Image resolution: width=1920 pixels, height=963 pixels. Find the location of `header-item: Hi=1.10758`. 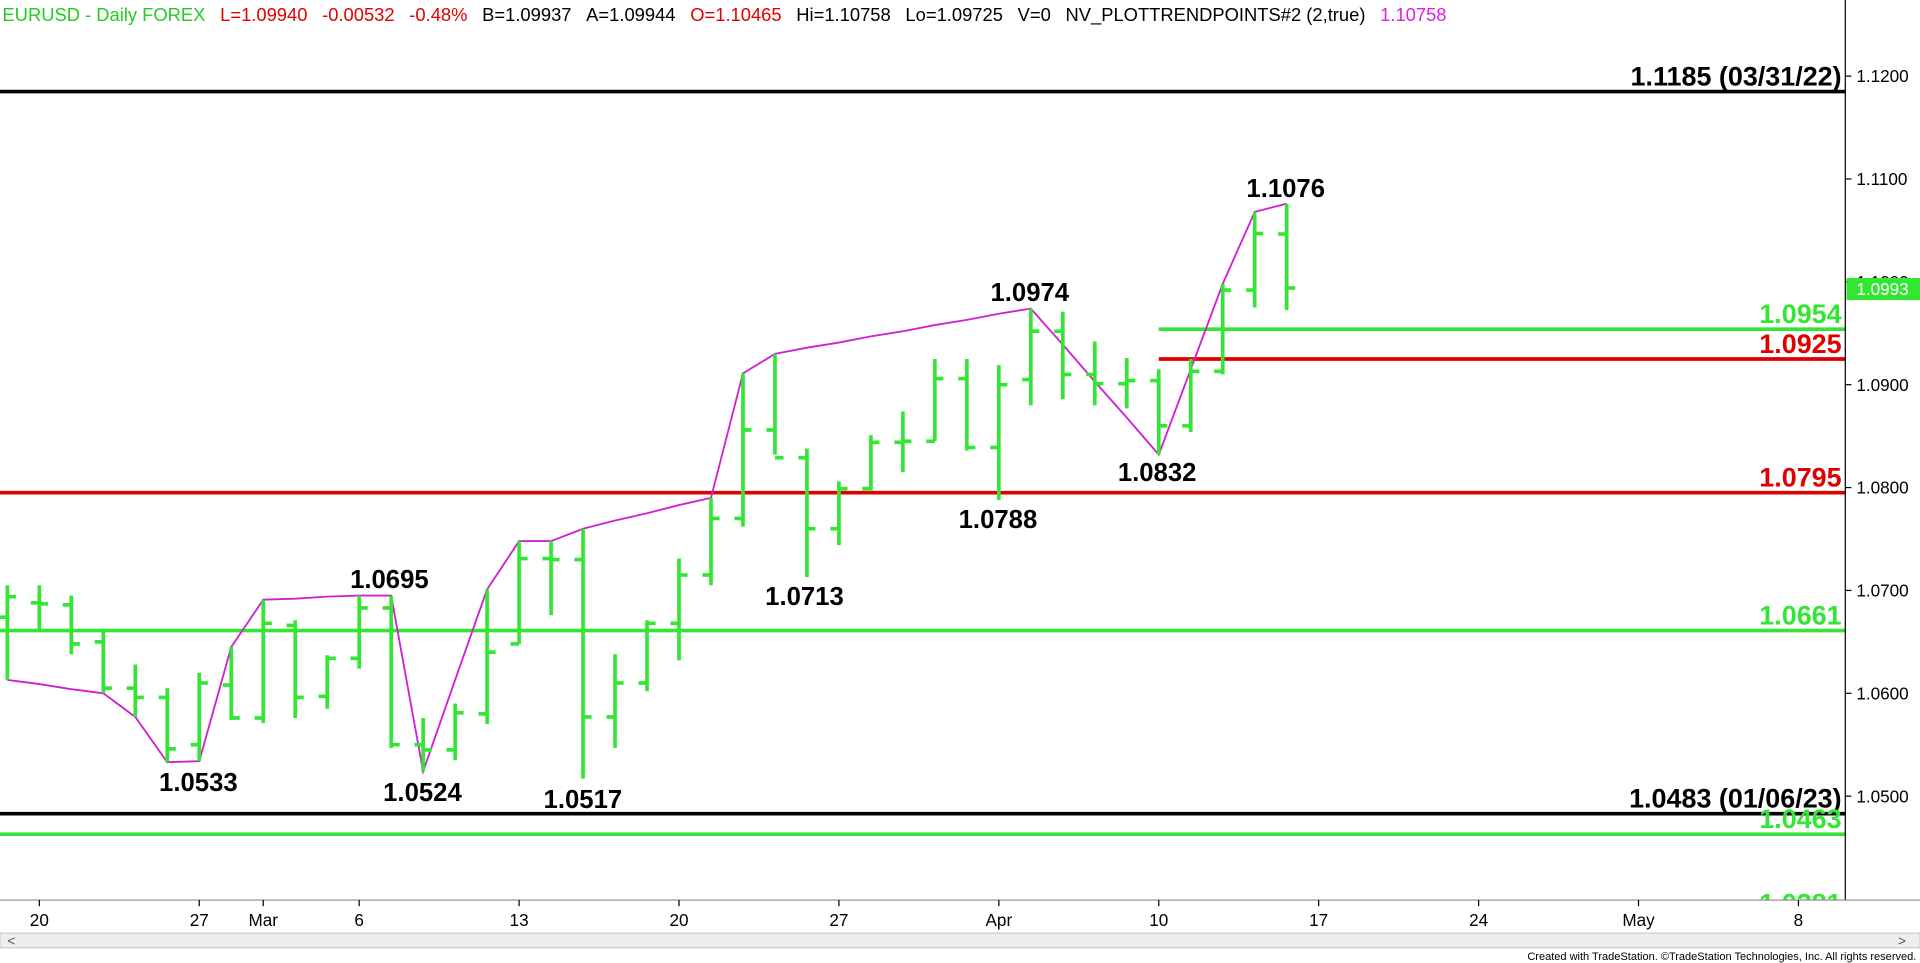

header-item: Hi=1.10758 is located at coordinates (843, 14).